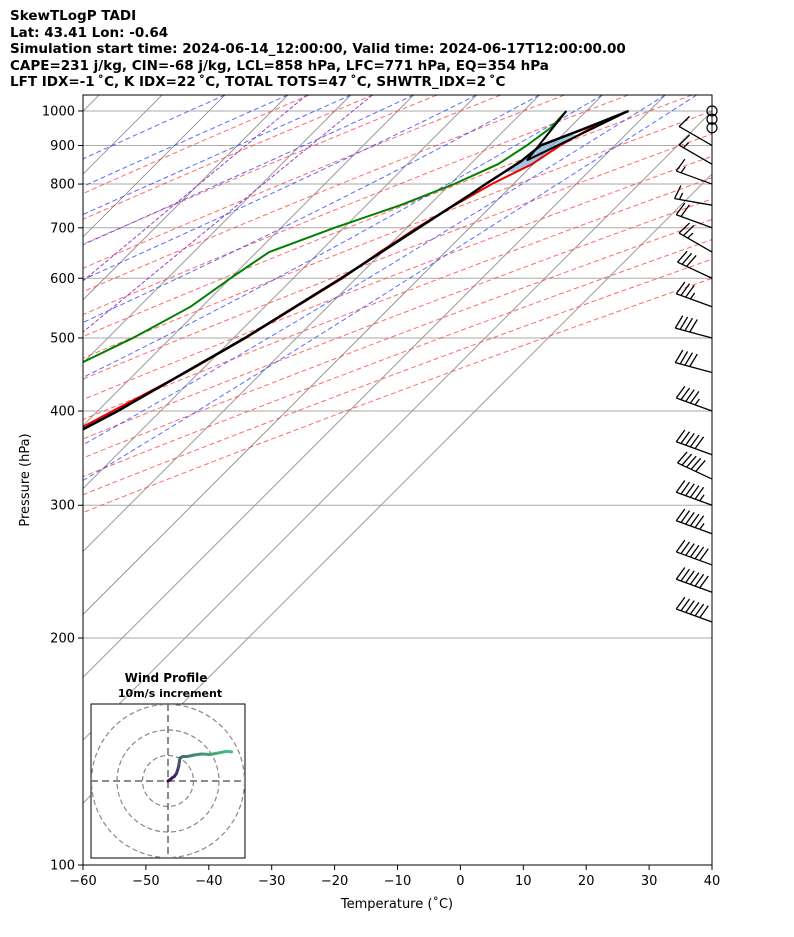 This screenshot has height=937, width=794. Describe the element at coordinates (62, 338) in the screenshot. I see `y-tick-label: 500` at that location.